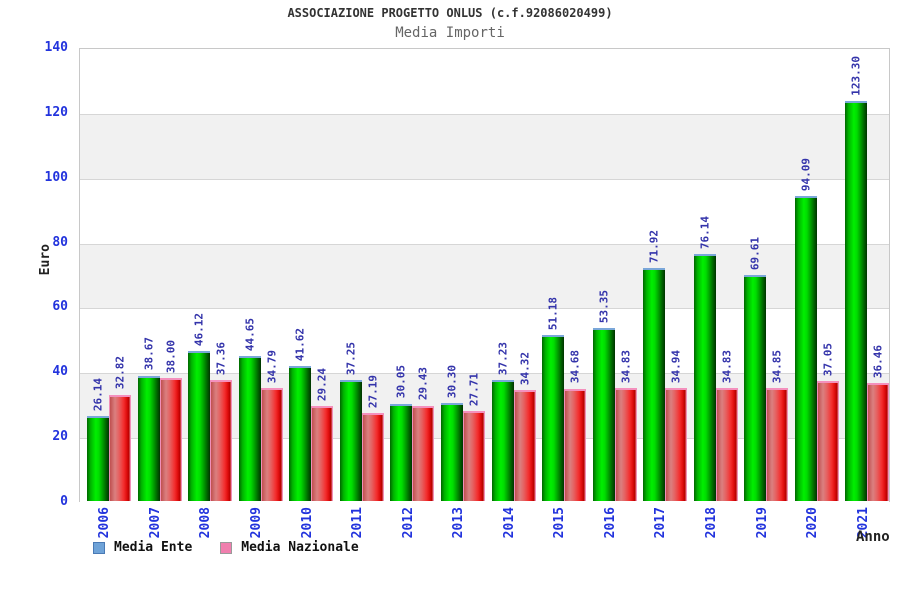  Describe the element at coordinates (610, 523) in the screenshot. I see `x-tick-label: 2016` at that location.